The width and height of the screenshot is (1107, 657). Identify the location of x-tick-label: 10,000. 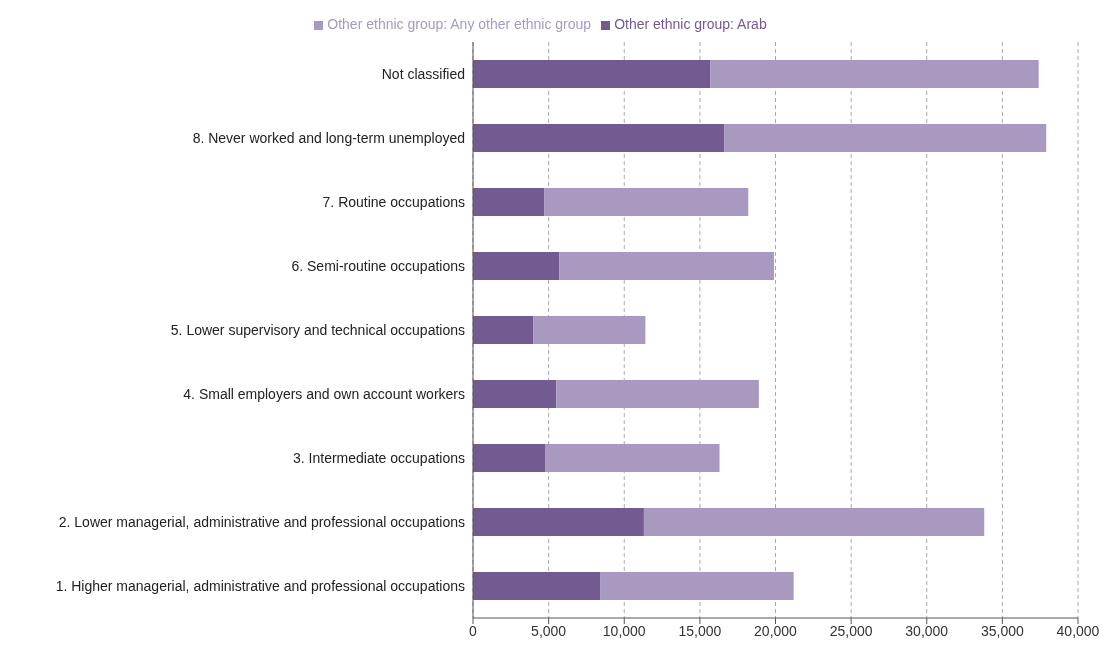
(624, 630).